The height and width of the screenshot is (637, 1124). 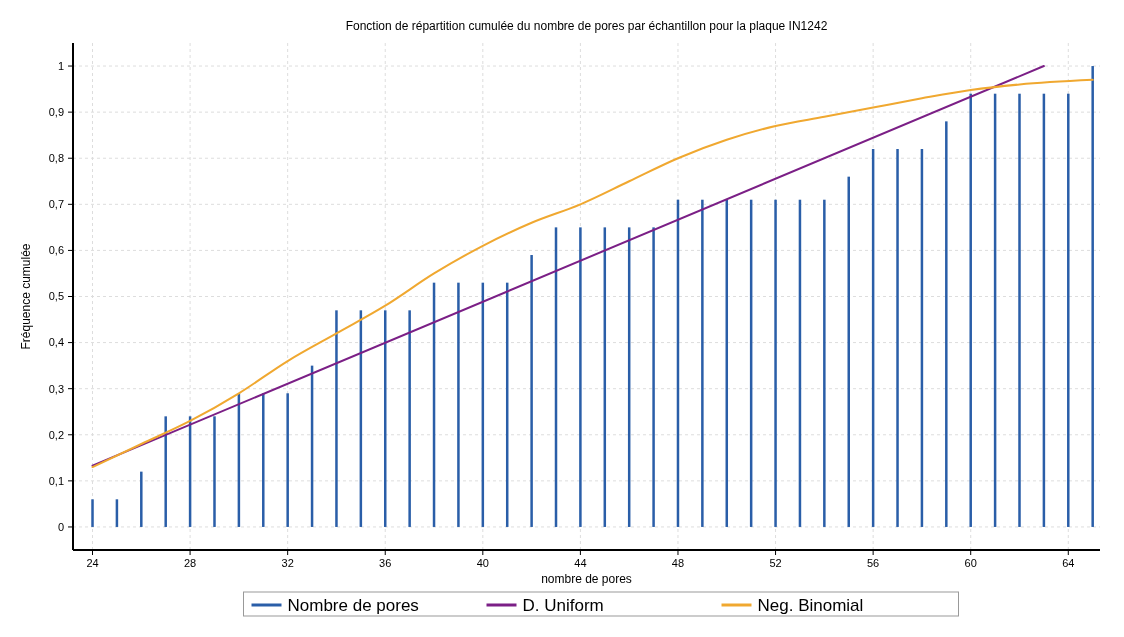 What do you see at coordinates (353, 605) in the screenshot?
I see `legend-label: Nombre de pores` at bounding box center [353, 605].